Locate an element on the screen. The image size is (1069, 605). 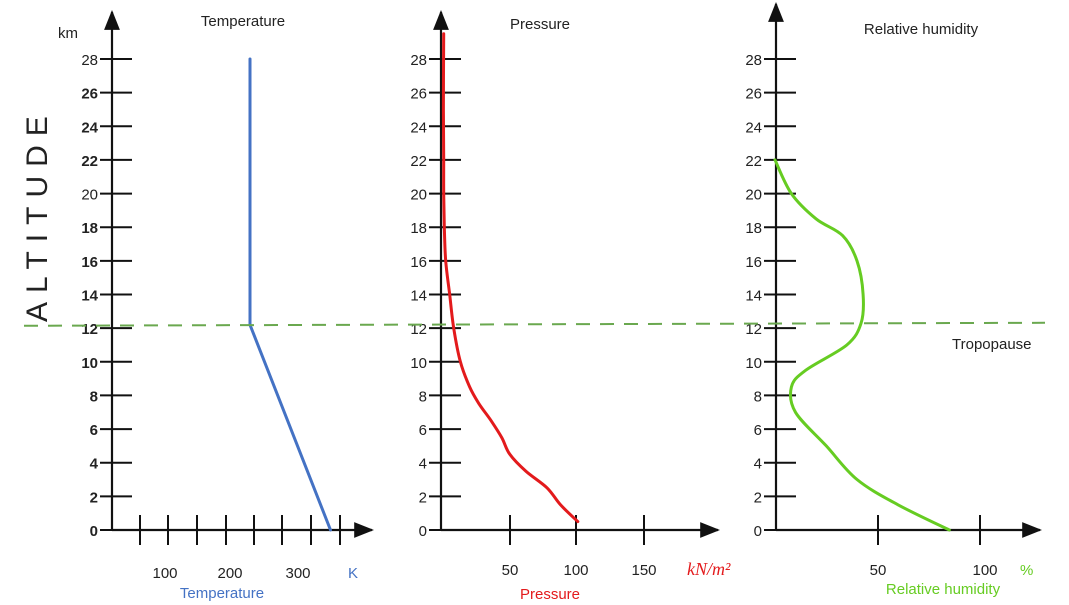
tropopause-line is located at coordinates (534, 324).